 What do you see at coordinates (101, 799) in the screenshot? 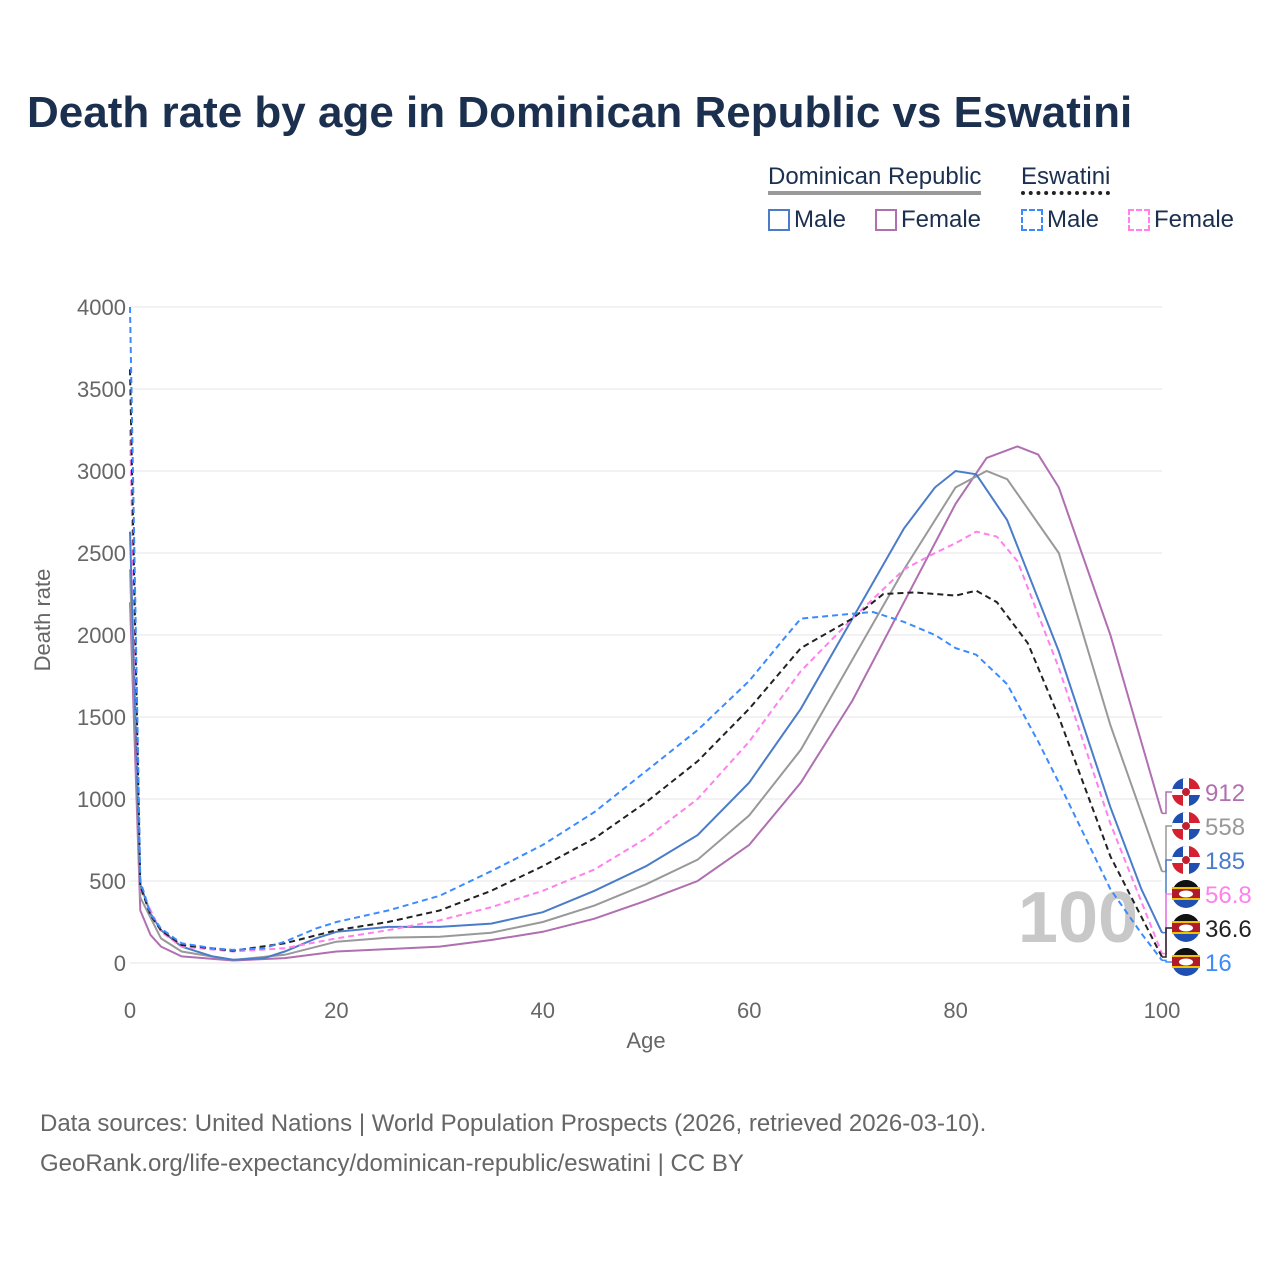
I see `y-tick-label: 1000` at bounding box center [101, 799].